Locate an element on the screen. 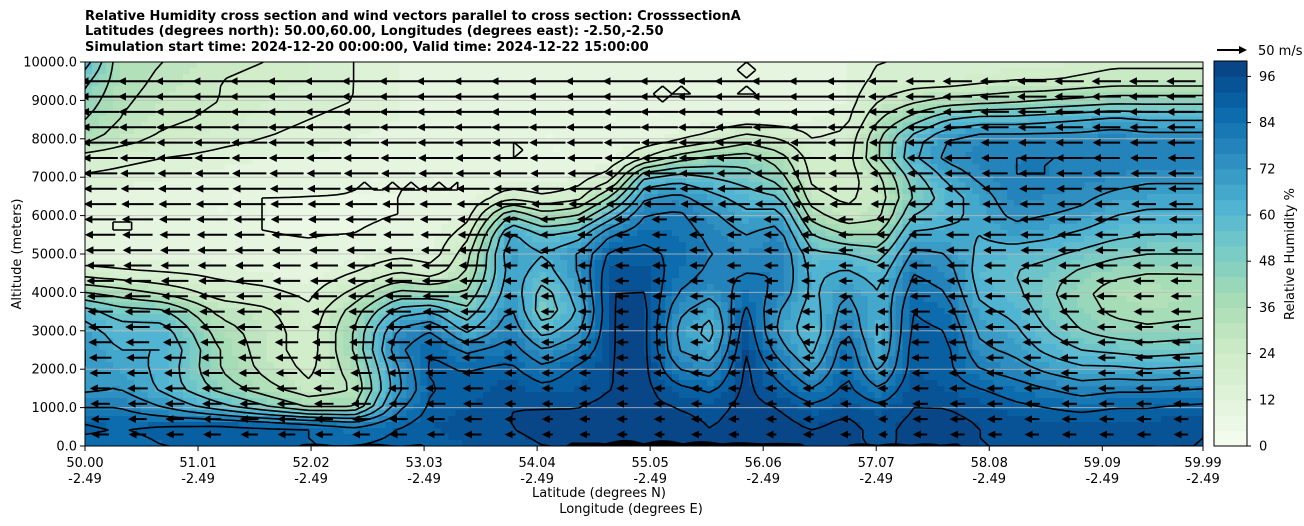 Image resolution: width=1304 pixels, height=526 pixels. terrain is located at coordinates (644, 442).